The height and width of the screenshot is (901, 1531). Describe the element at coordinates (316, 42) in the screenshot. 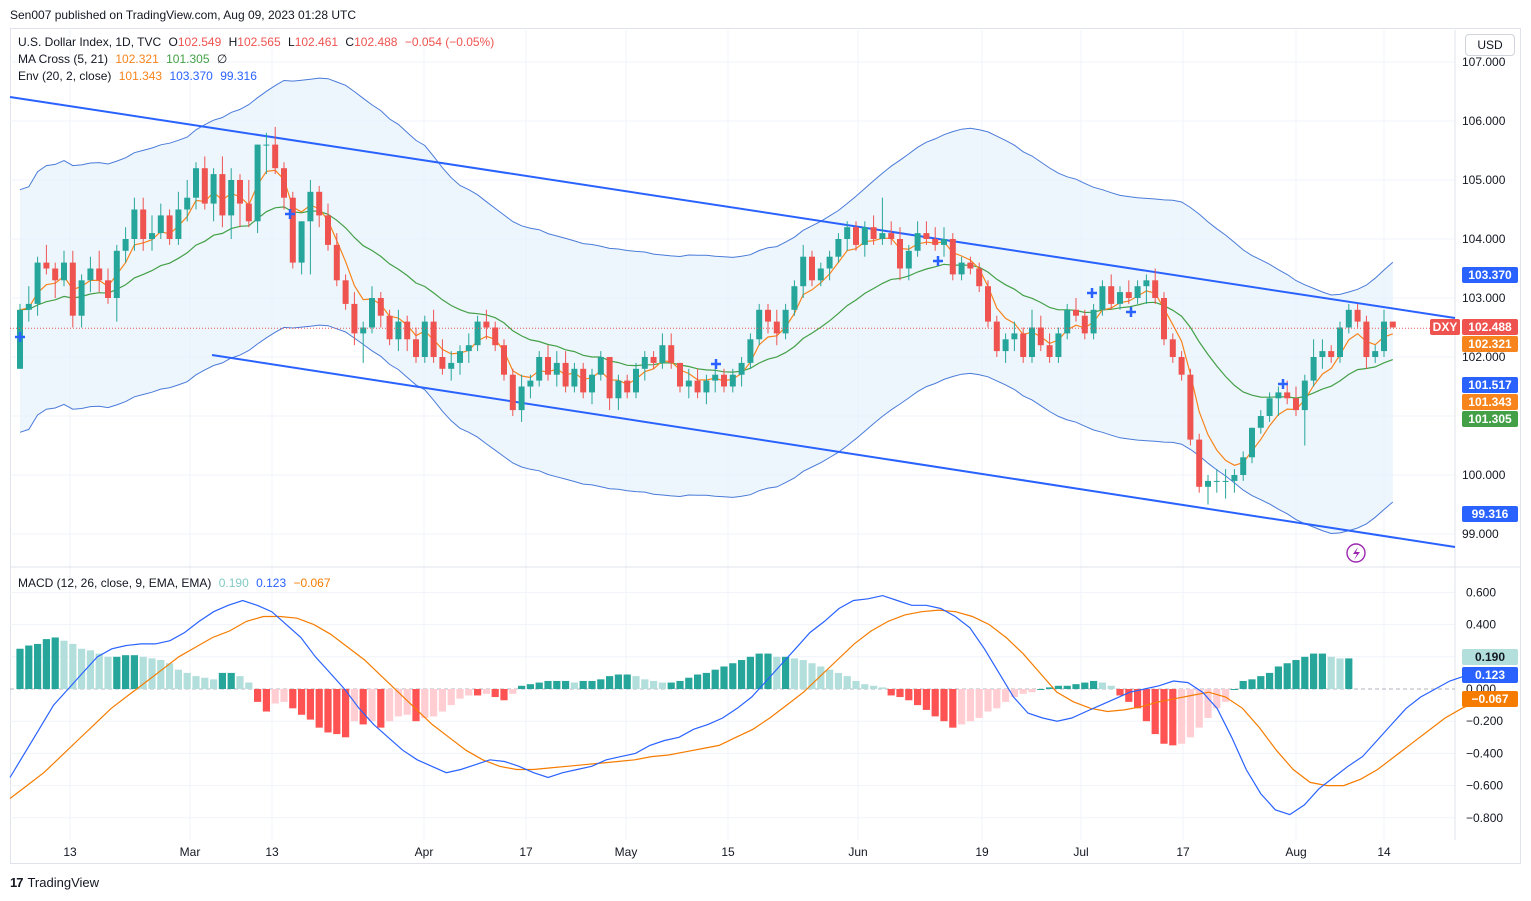

I see `low-value: 102.461` at that location.